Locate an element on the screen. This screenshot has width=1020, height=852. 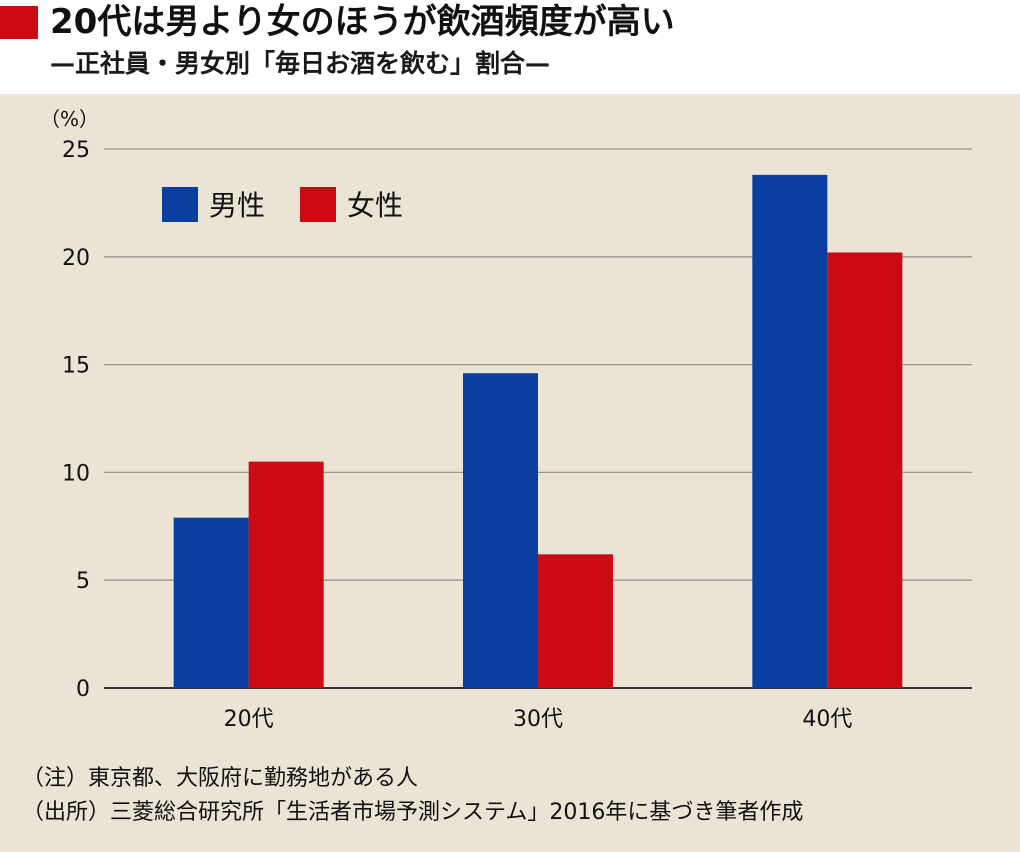
y-tick-label: 20 is located at coordinates (76, 258).